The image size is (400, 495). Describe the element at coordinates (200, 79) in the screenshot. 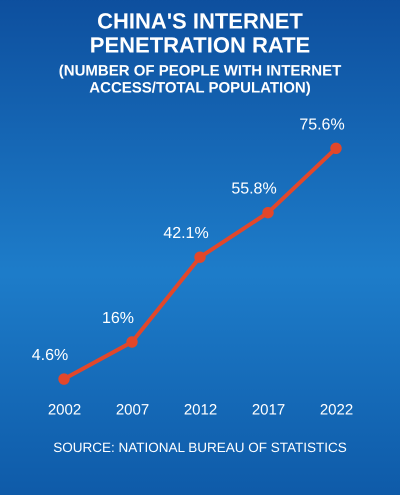

I see `chart-subtitle: (NUMBER OF PEOPLE WITH INTERNET ACCESS/TOTAL POPULATION)` at that location.